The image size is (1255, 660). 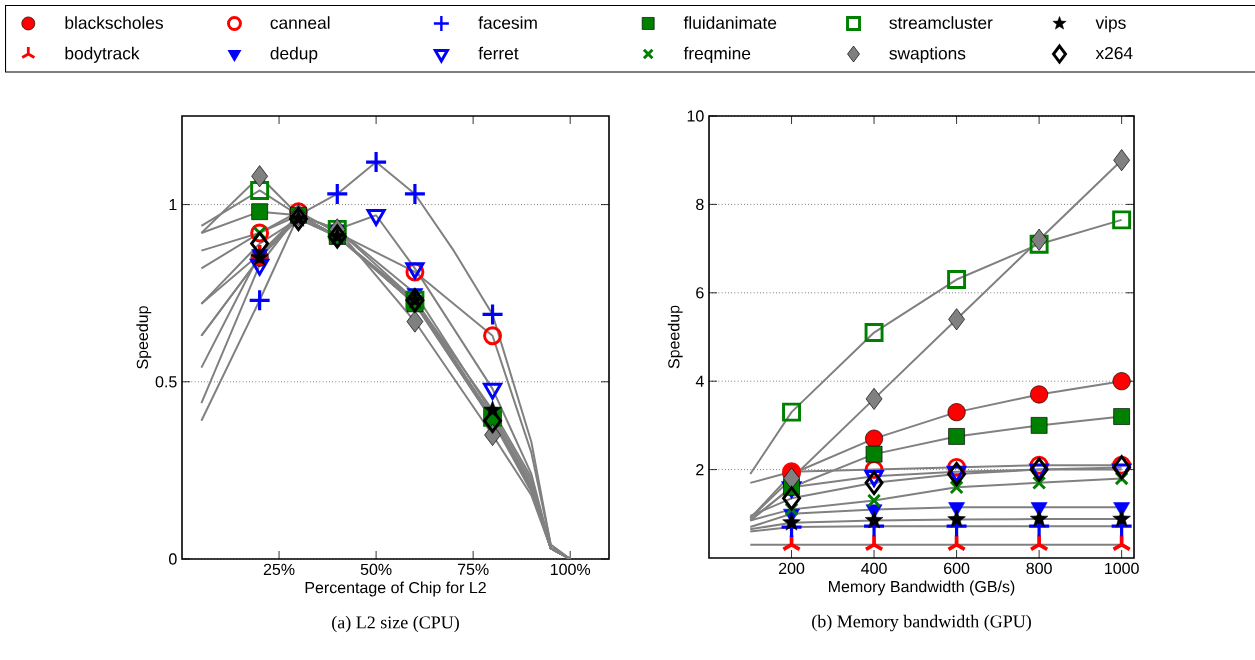 What do you see at coordinates (700, 204) in the screenshot?
I see `y-tick-label: 8` at bounding box center [700, 204].